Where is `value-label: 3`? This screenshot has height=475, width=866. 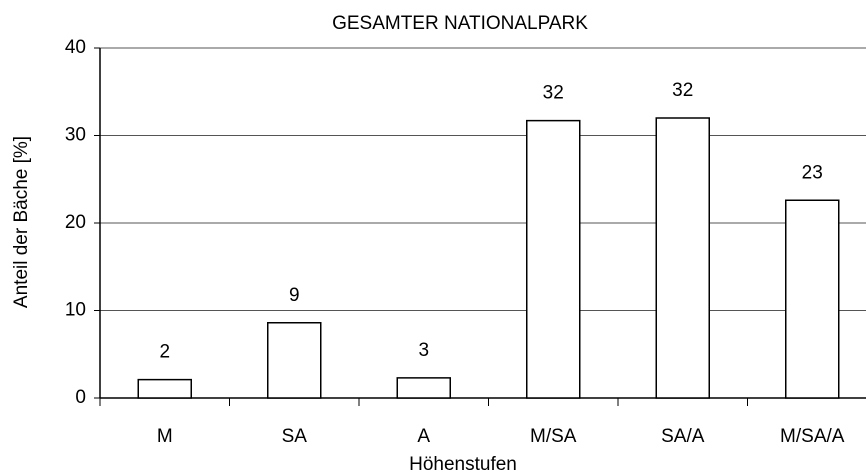 value-label: 3 is located at coordinates (423, 350).